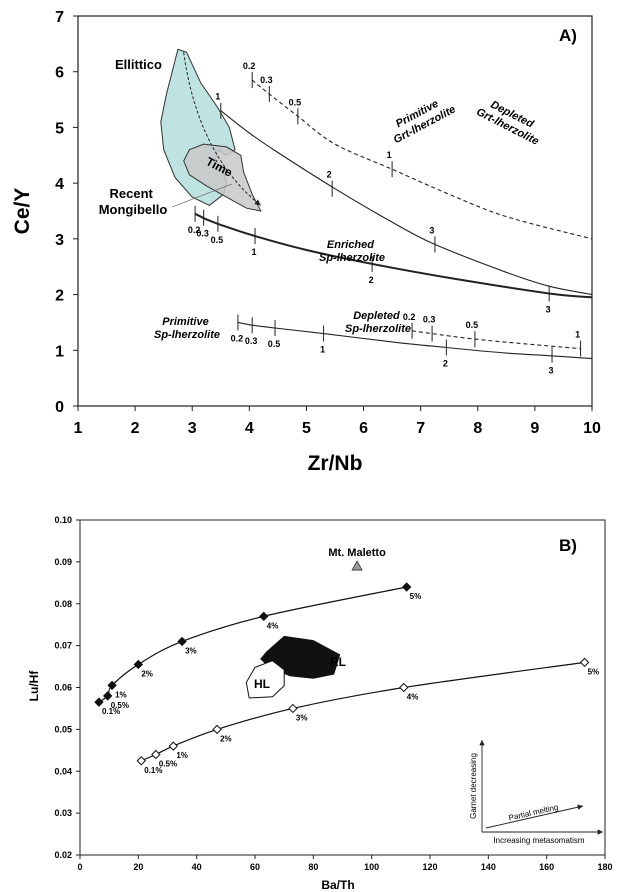 This screenshot has height=892, width=623. What do you see at coordinates (251, 341) in the screenshot?
I see `tick-label-primitive_sp-1: 0.3` at bounding box center [251, 341].